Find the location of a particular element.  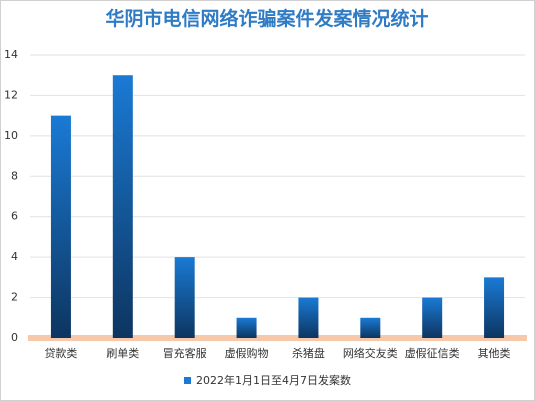

y-tick-label: 14 is located at coordinates (11, 54).